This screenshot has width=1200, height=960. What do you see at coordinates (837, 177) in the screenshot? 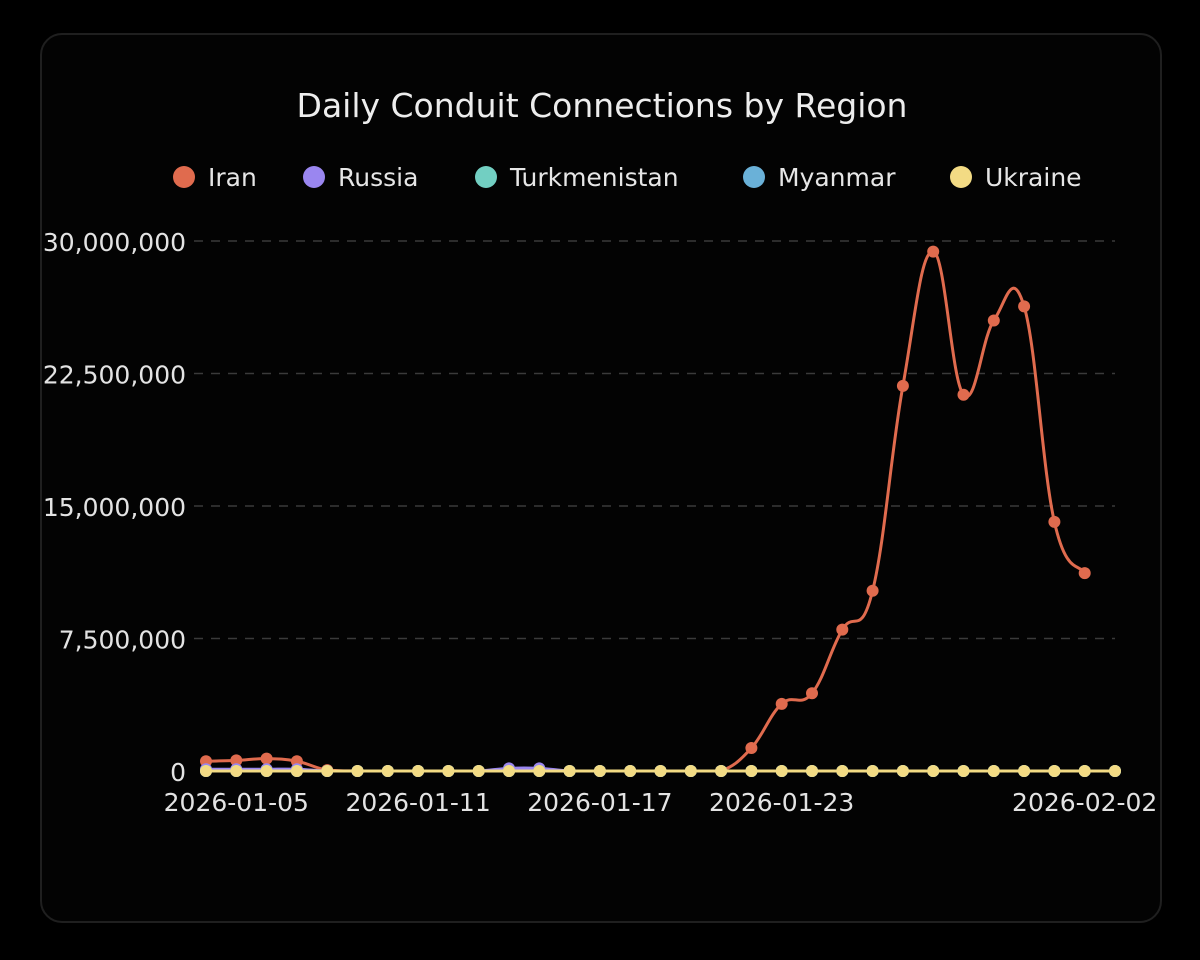
I see `legend-label-myanmar: Myanmar` at bounding box center [837, 177].